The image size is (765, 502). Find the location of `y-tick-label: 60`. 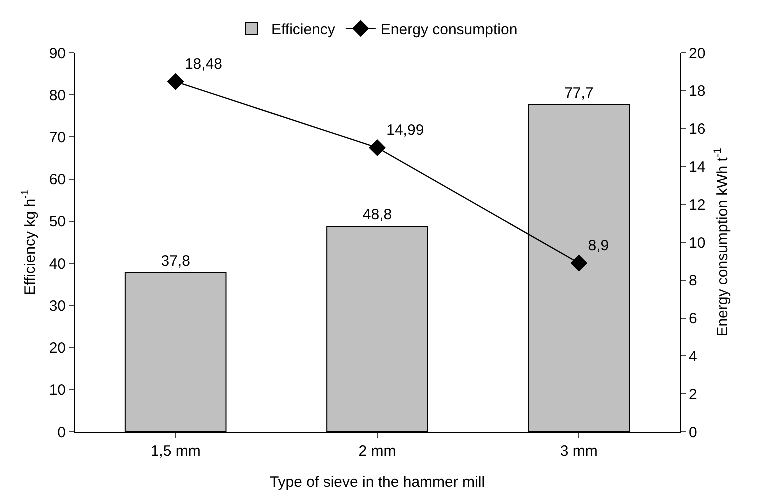

y-tick-label: 60 is located at coordinates (57, 180).